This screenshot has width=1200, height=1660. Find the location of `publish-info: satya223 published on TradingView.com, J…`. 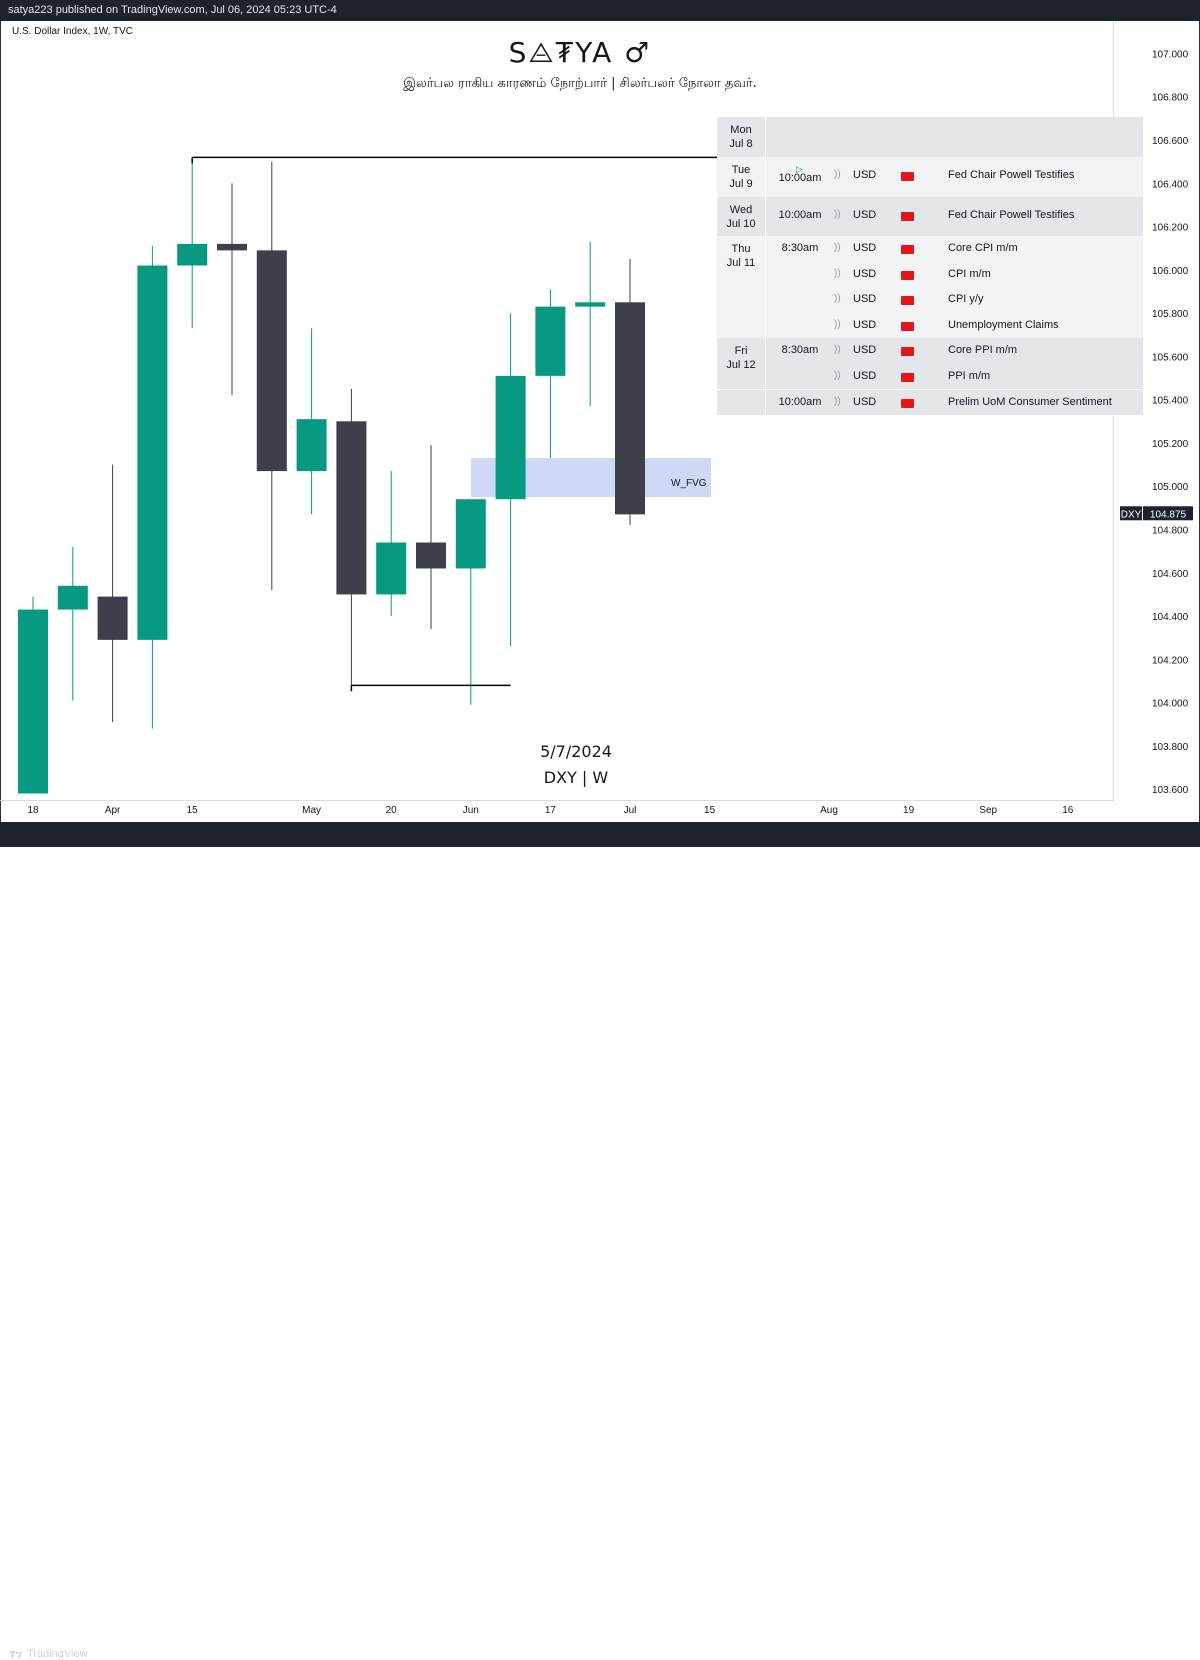

publish-info: satya223 published on TradingView.com, J… is located at coordinates (172, 10).